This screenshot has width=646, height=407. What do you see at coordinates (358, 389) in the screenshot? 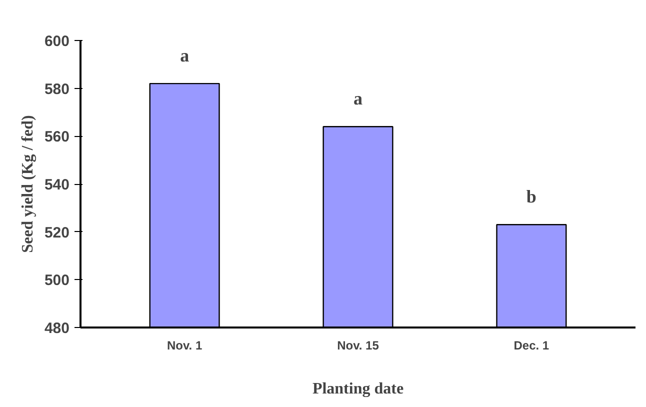
I see `x-axis-title: Planting date` at bounding box center [358, 389].